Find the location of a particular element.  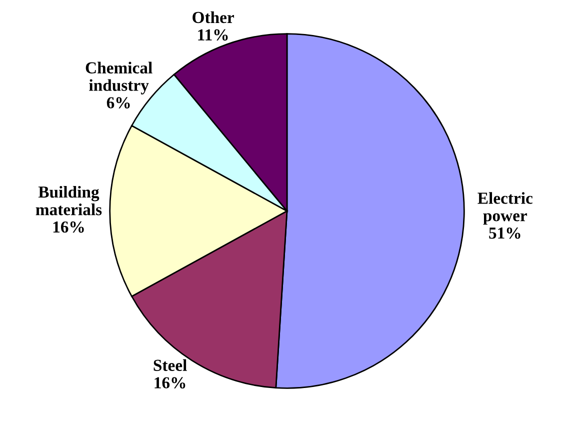

slice-label: Other is located at coordinates (213, 17).